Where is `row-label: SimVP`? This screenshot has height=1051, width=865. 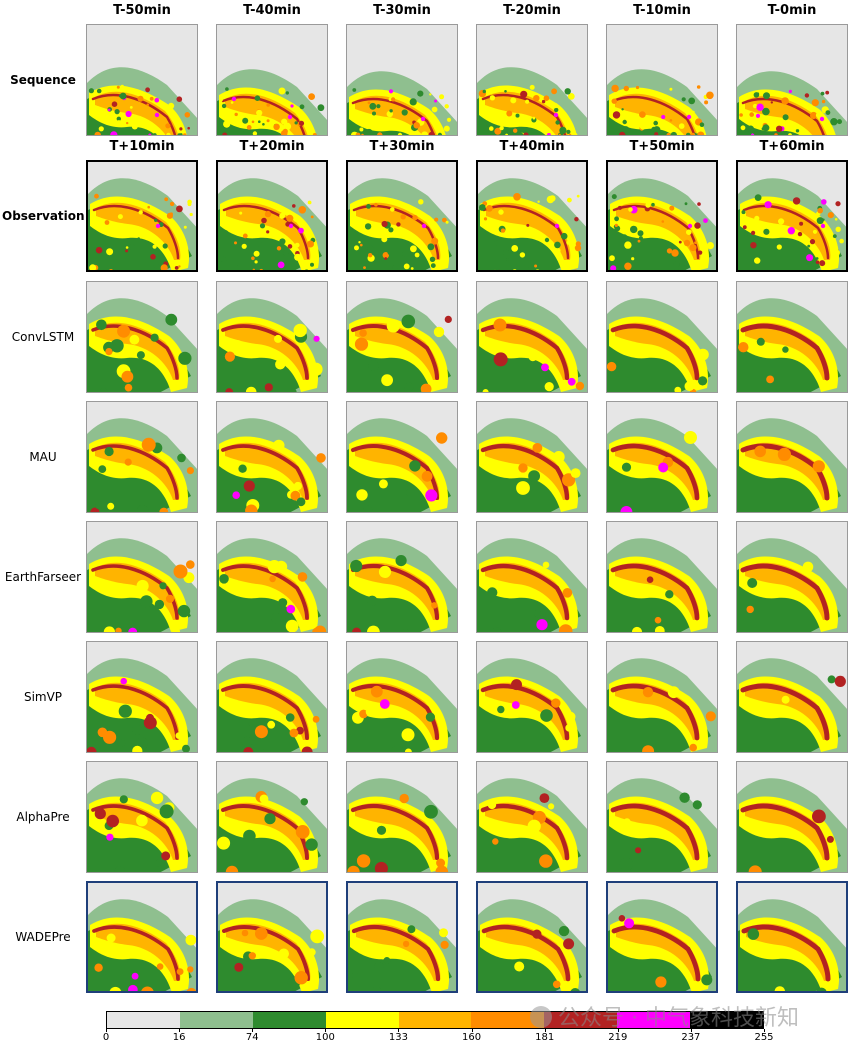
row-label: SimVP is located at coordinates (43, 697).